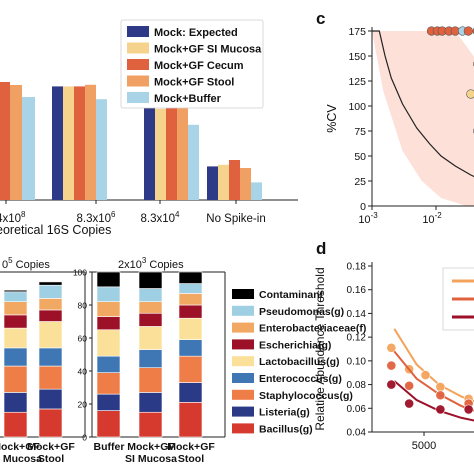  I want to click on b-y-tick-label-4: 80, so click(83, 306).